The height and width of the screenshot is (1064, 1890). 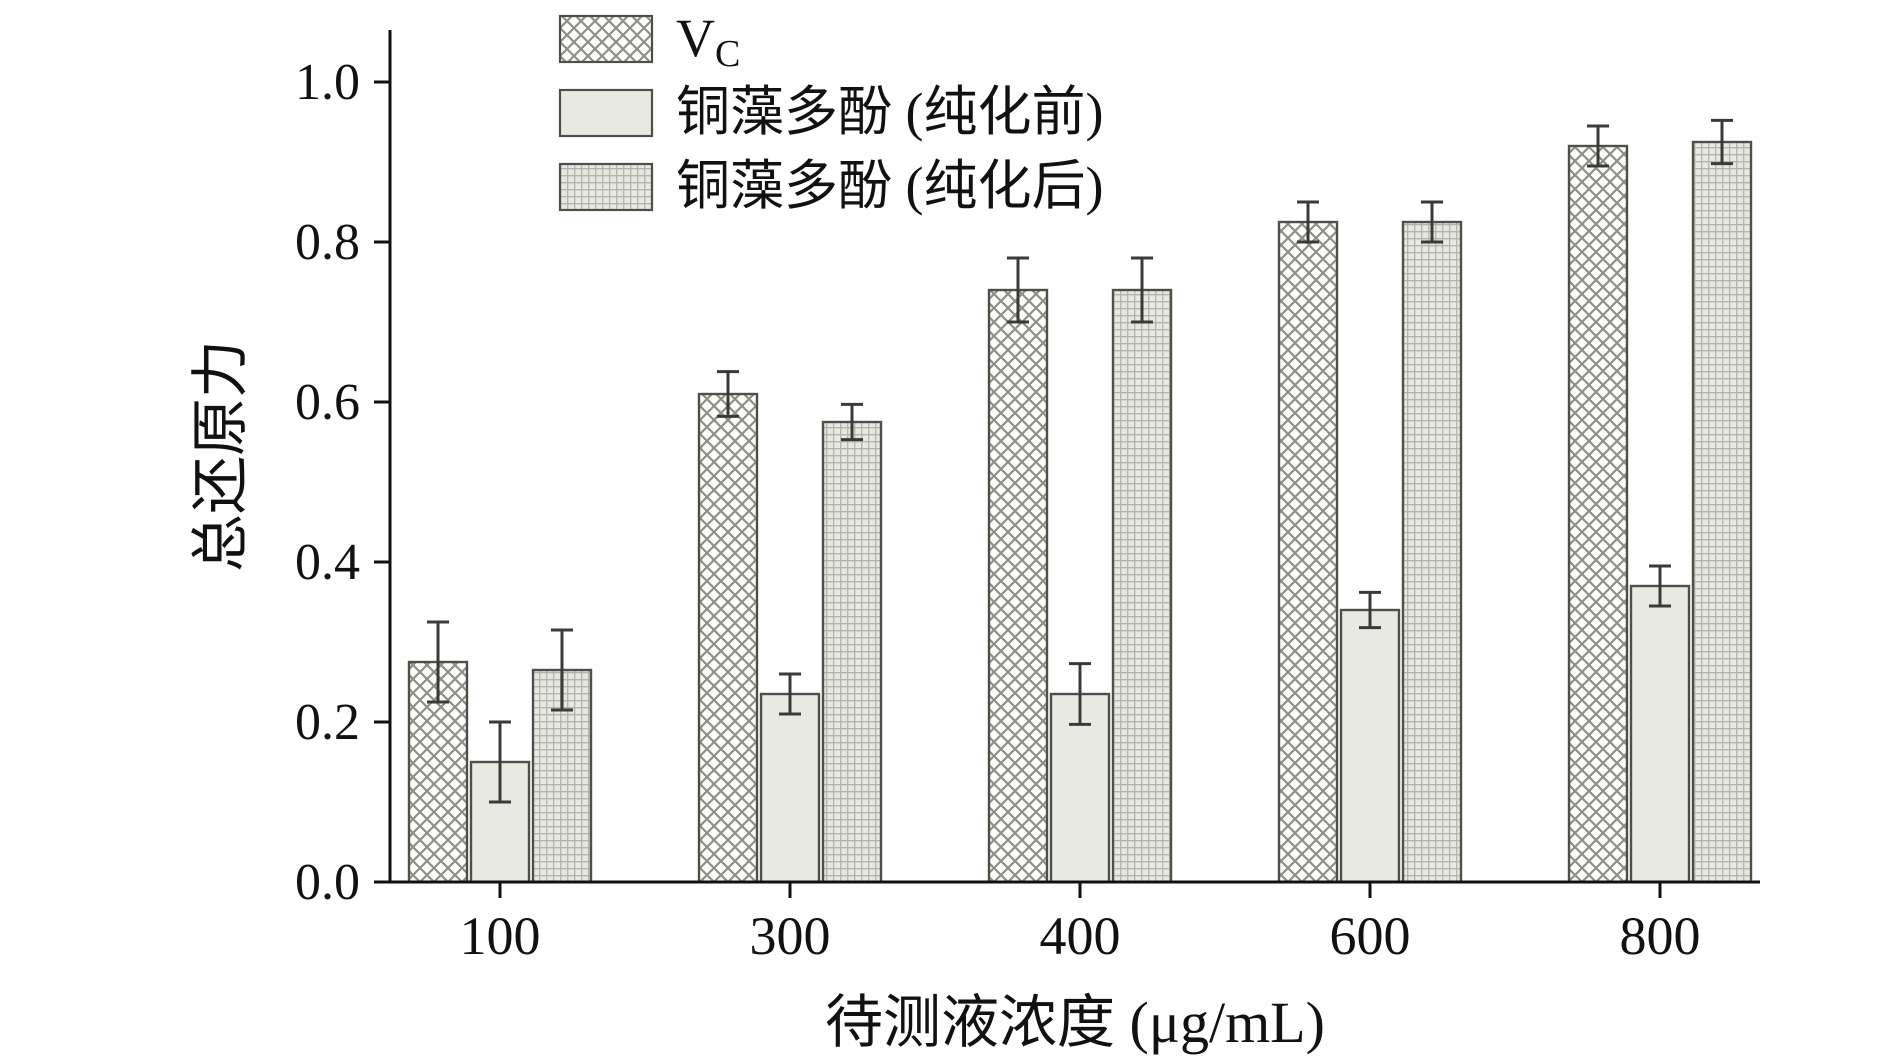 What do you see at coordinates (500, 936) in the screenshot?
I see `x-tick-label: 100` at bounding box center [500, 936].